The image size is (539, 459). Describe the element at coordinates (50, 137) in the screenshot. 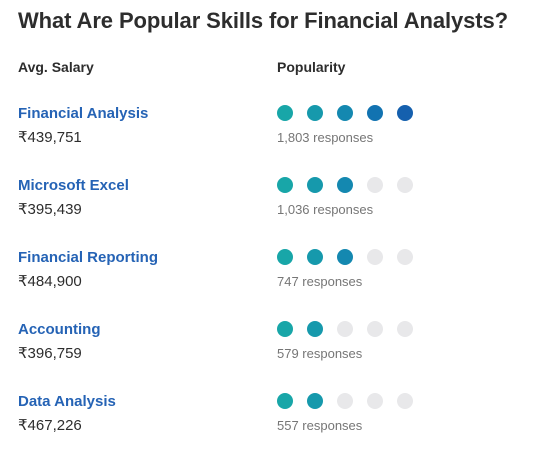

I see `skill-salary: ₹439,751` at that location.